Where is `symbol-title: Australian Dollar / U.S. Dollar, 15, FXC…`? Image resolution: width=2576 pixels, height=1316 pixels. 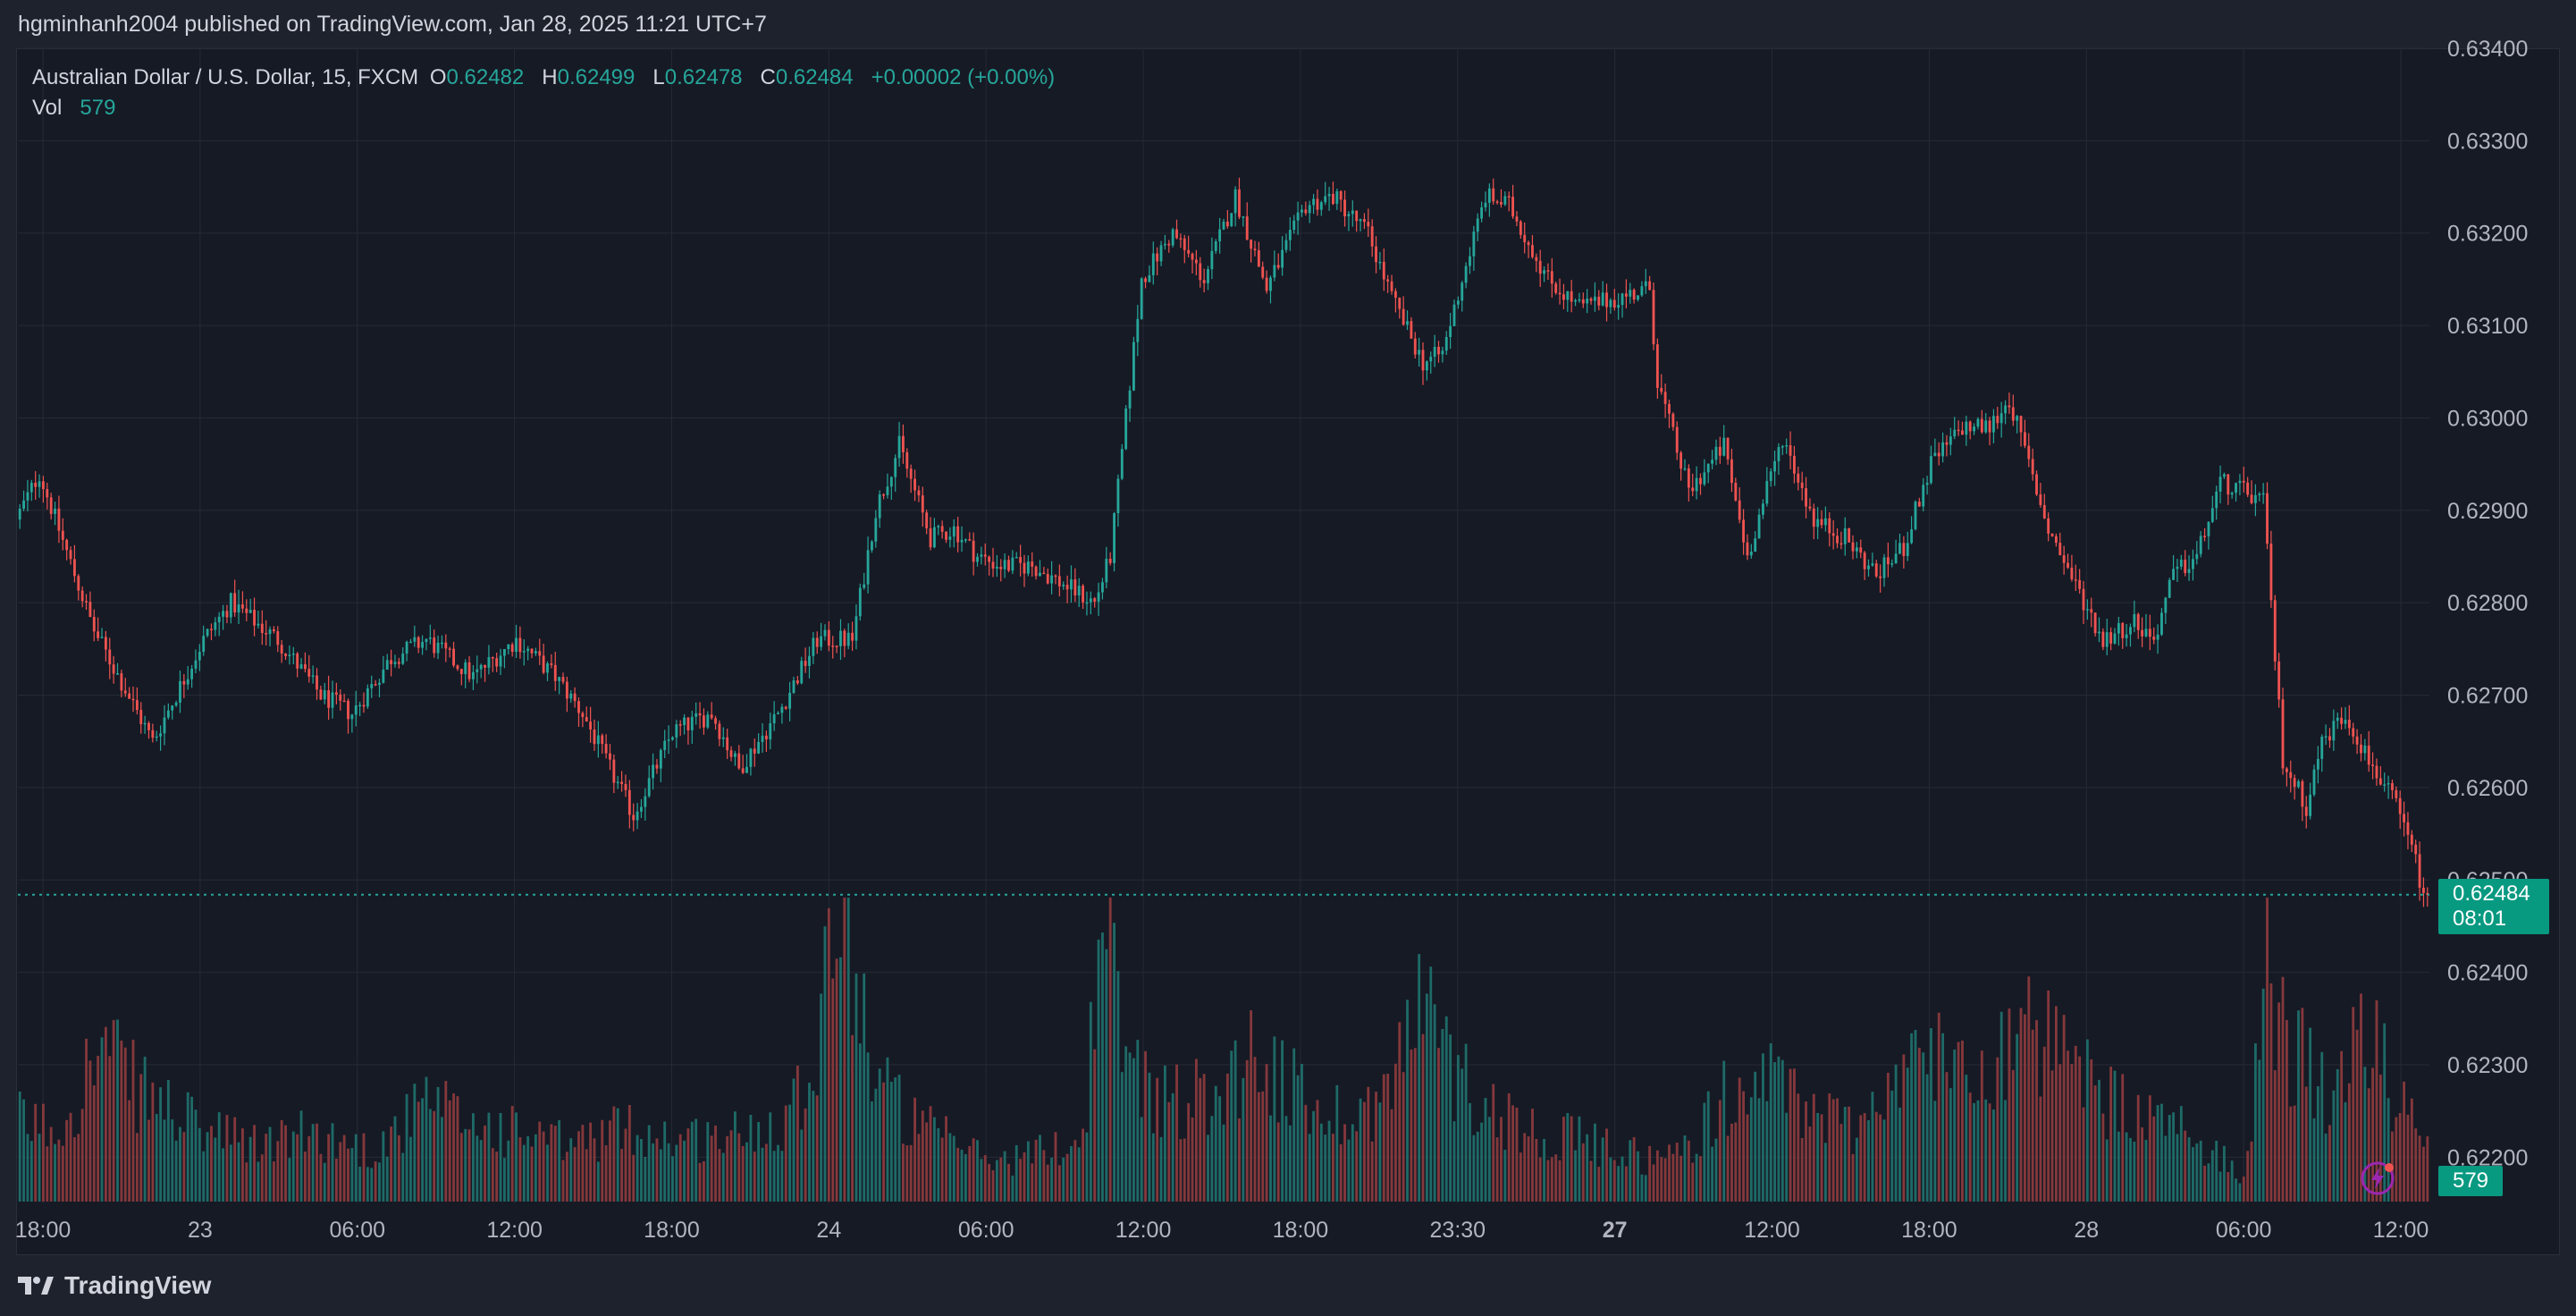
symbol-title: Australian Dollar / U.S. Dollar, 15, FXC… is located at coordinates (226, 77).